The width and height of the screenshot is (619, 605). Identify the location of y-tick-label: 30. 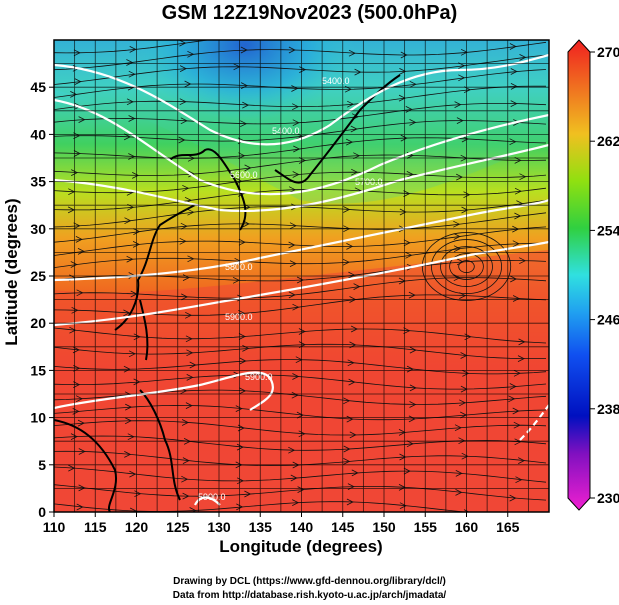
(38, 229).